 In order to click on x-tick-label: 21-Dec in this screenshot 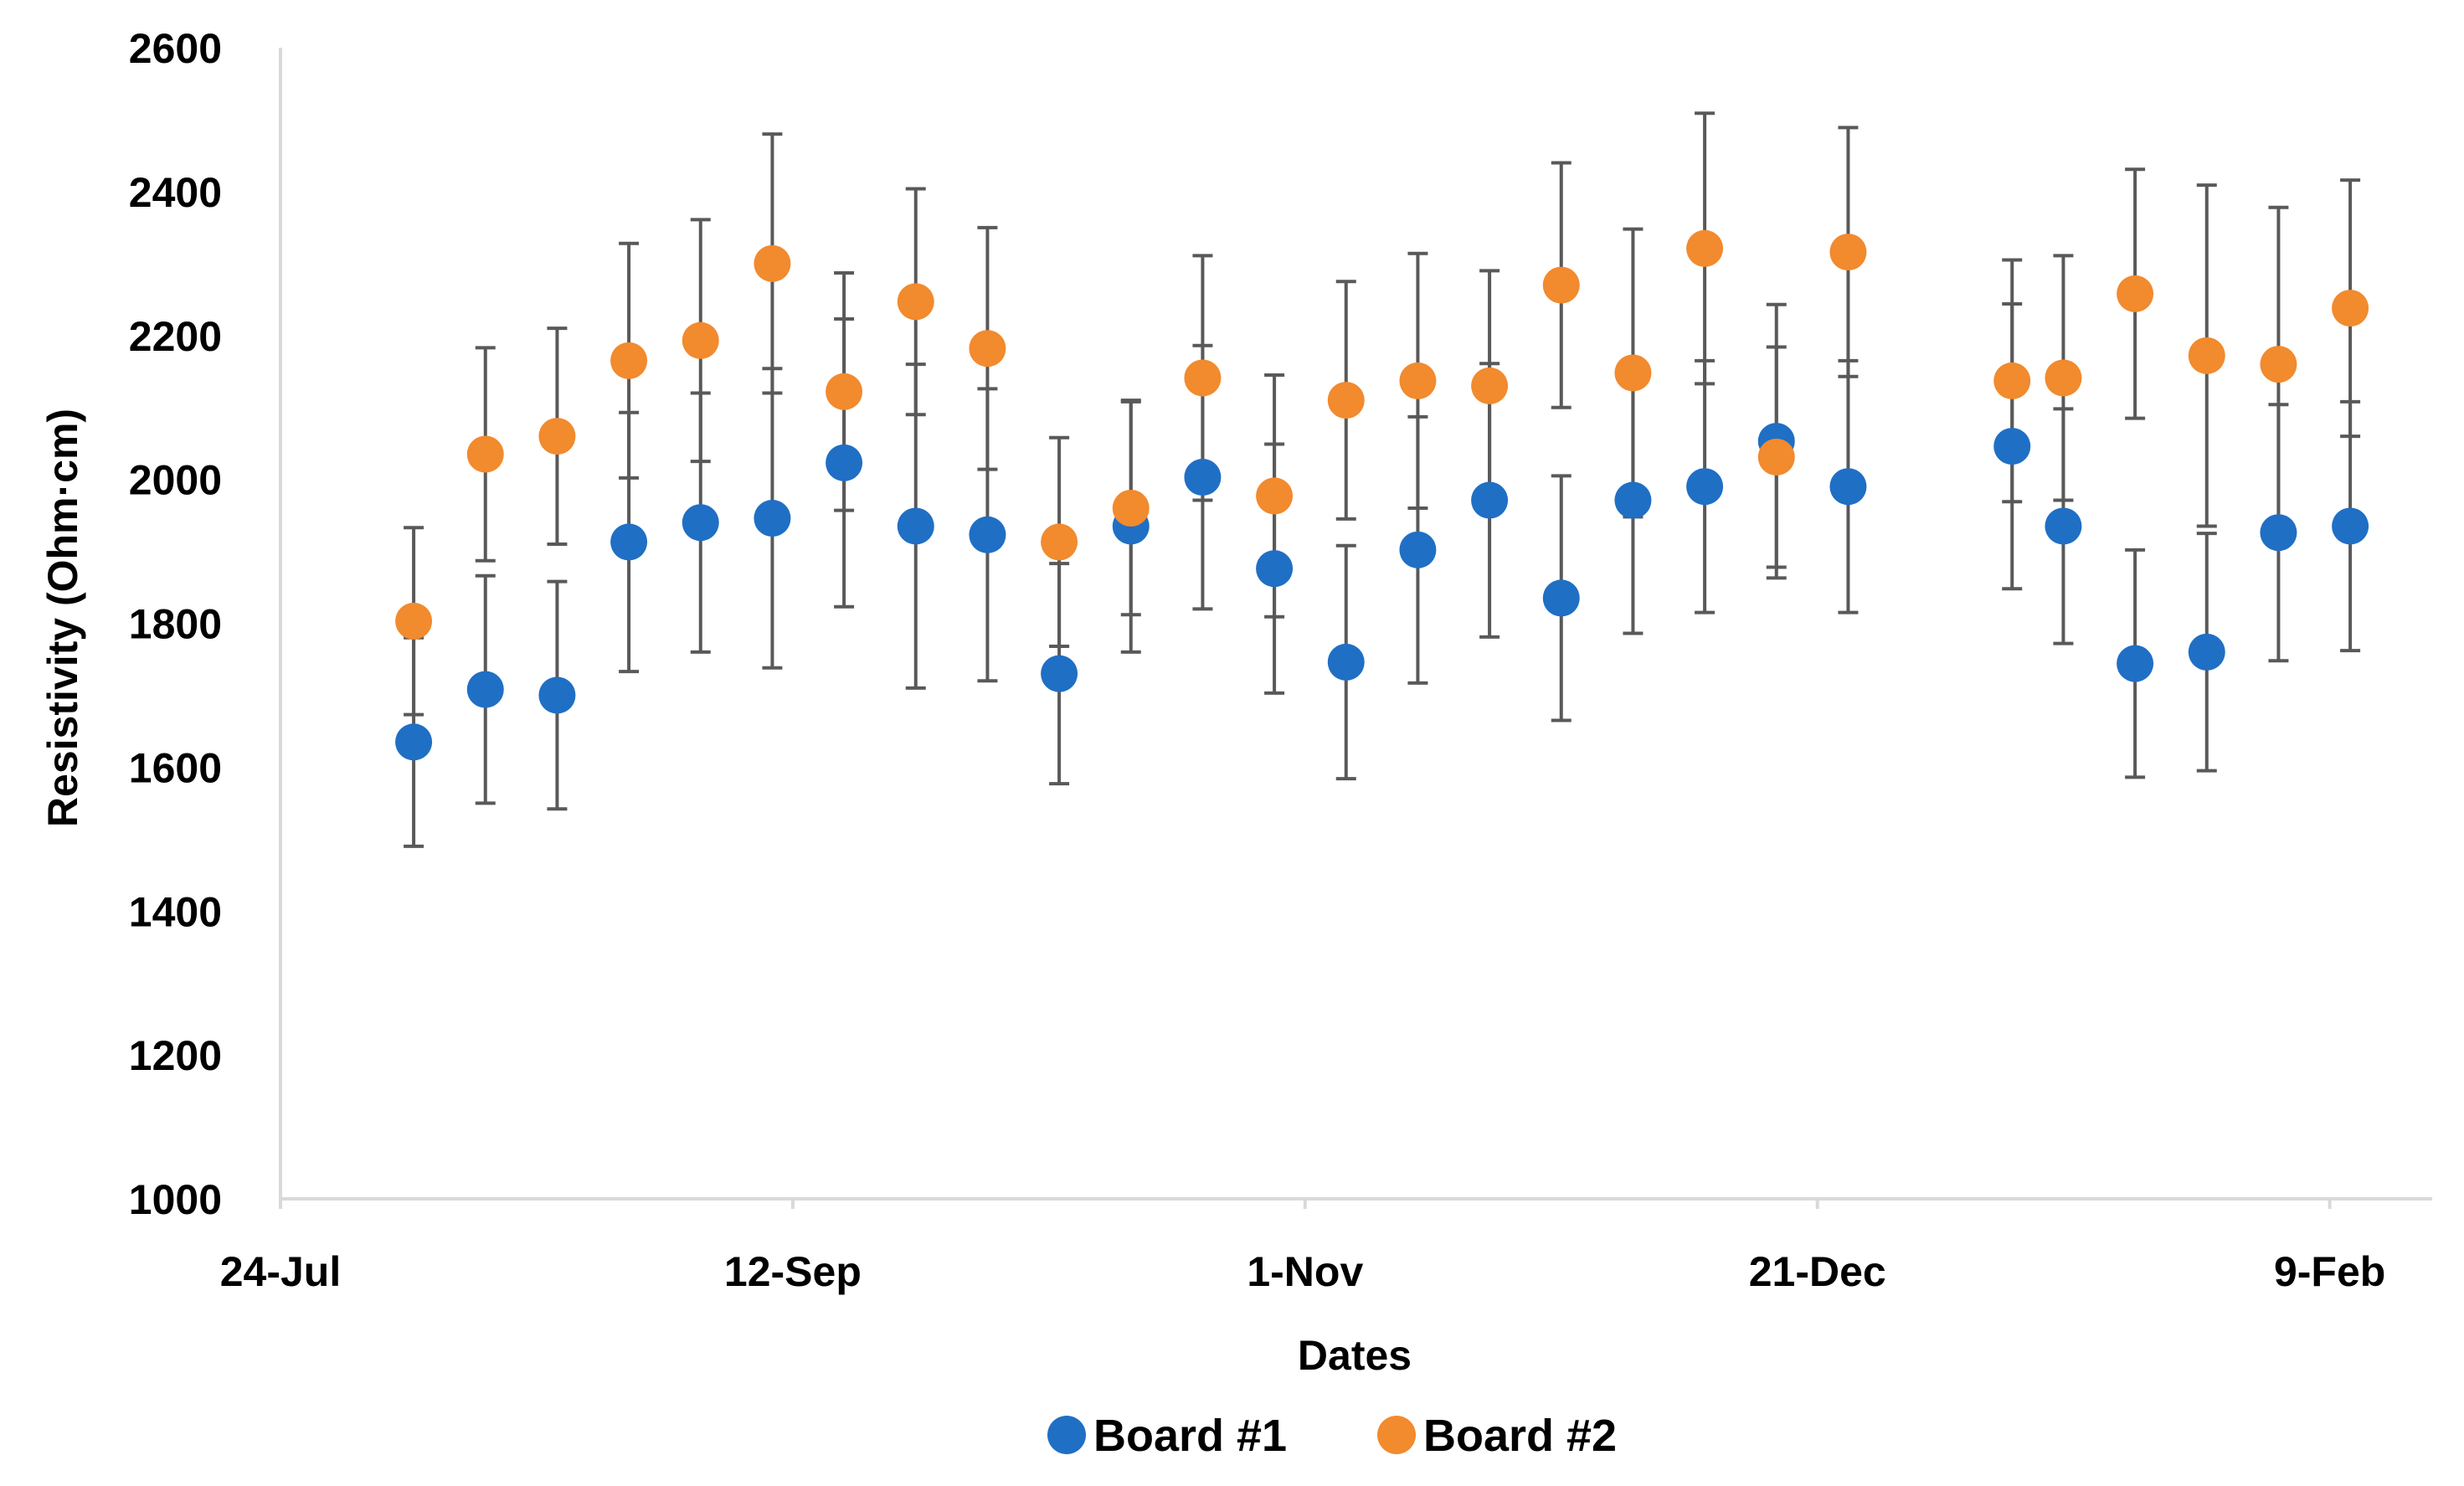, I will do `click(1817, 1271)`.